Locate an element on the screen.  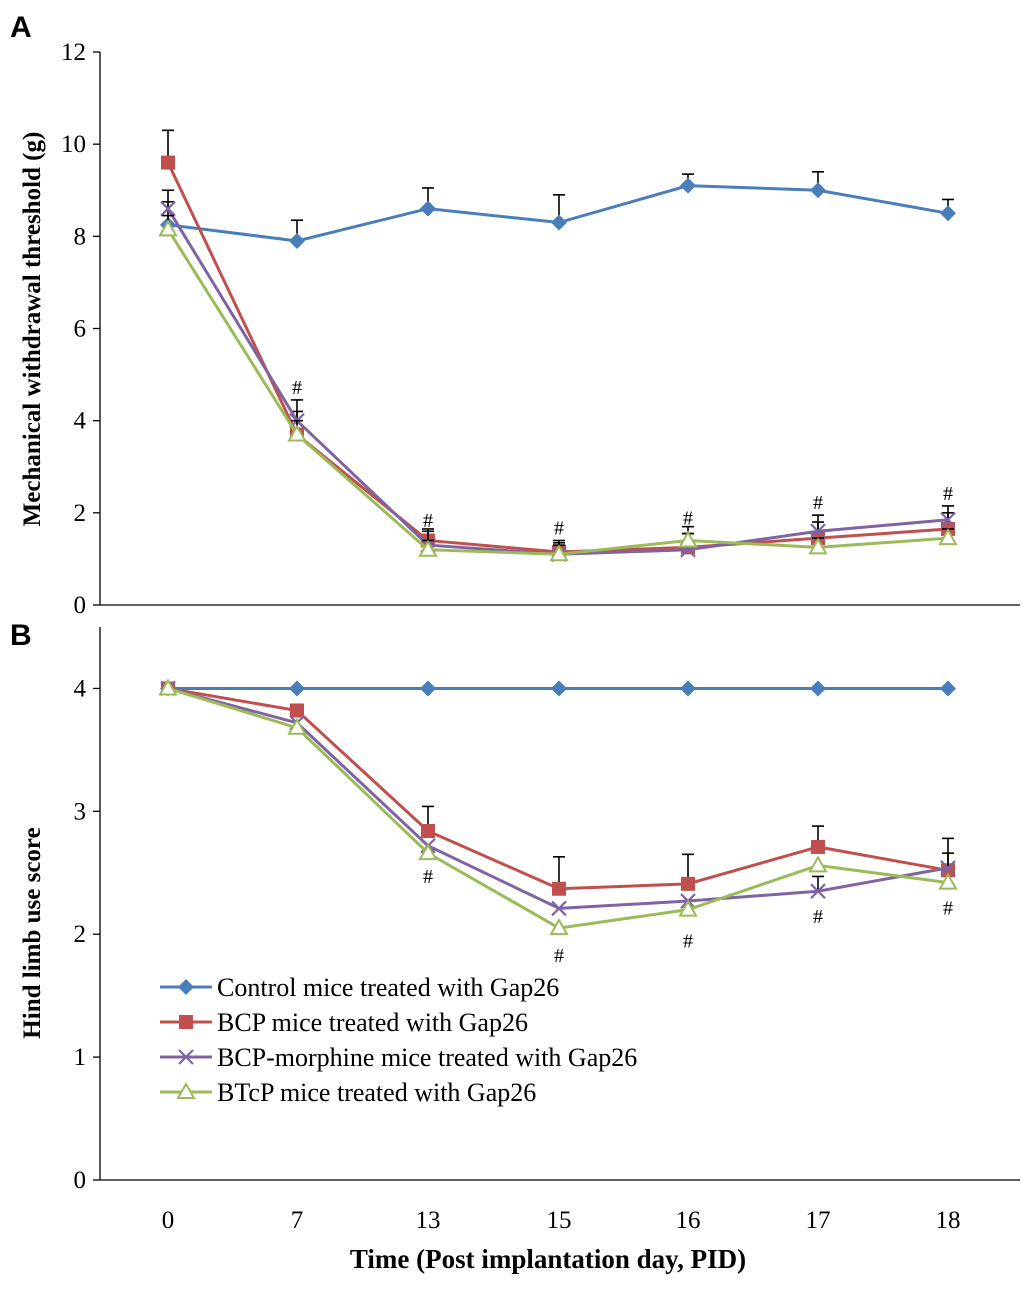
panel-b-letter: B is located at coordinates (21, 635).